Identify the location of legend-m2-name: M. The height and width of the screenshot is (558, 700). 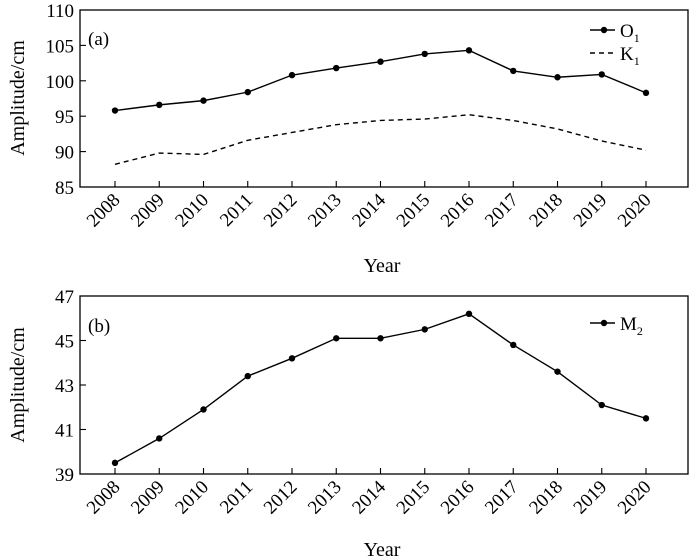
(628, 324).